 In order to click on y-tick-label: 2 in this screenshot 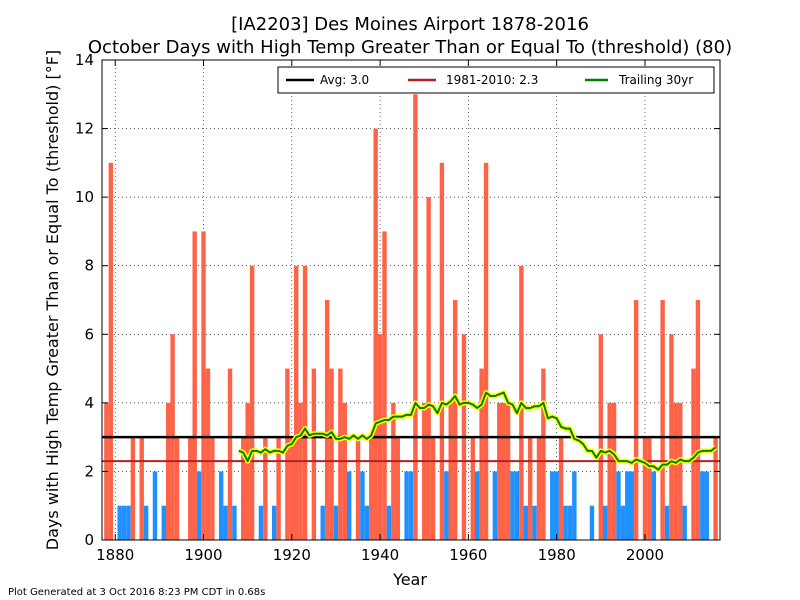, I will do `click(89, 471)`.